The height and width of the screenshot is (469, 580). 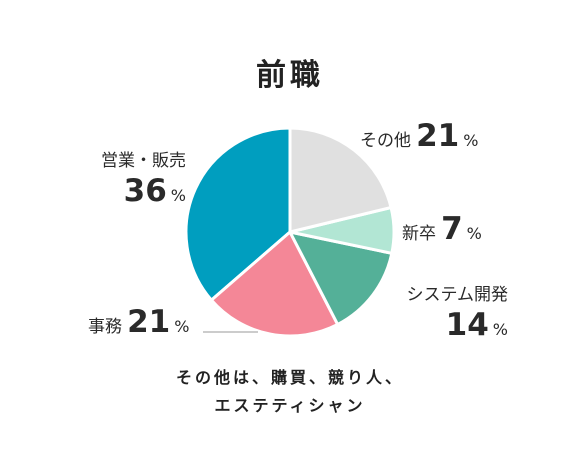 I want to click on label-shinsotsu: 新卒 7%, so click(x=442, y=229).